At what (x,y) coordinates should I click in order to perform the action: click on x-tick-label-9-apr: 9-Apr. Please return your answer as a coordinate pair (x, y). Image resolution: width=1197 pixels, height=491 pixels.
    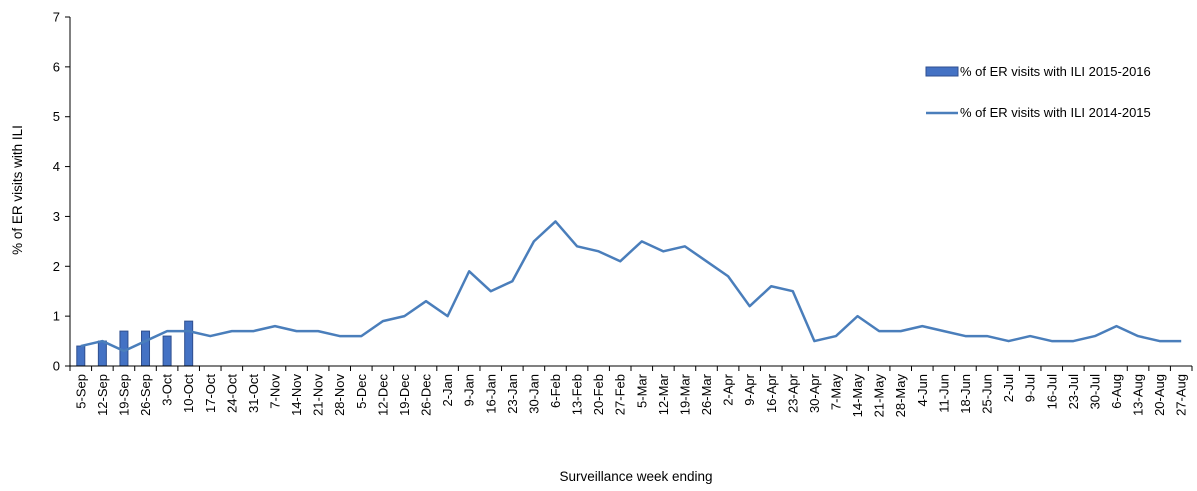
    Looking at the image, I should click on (749, 389).